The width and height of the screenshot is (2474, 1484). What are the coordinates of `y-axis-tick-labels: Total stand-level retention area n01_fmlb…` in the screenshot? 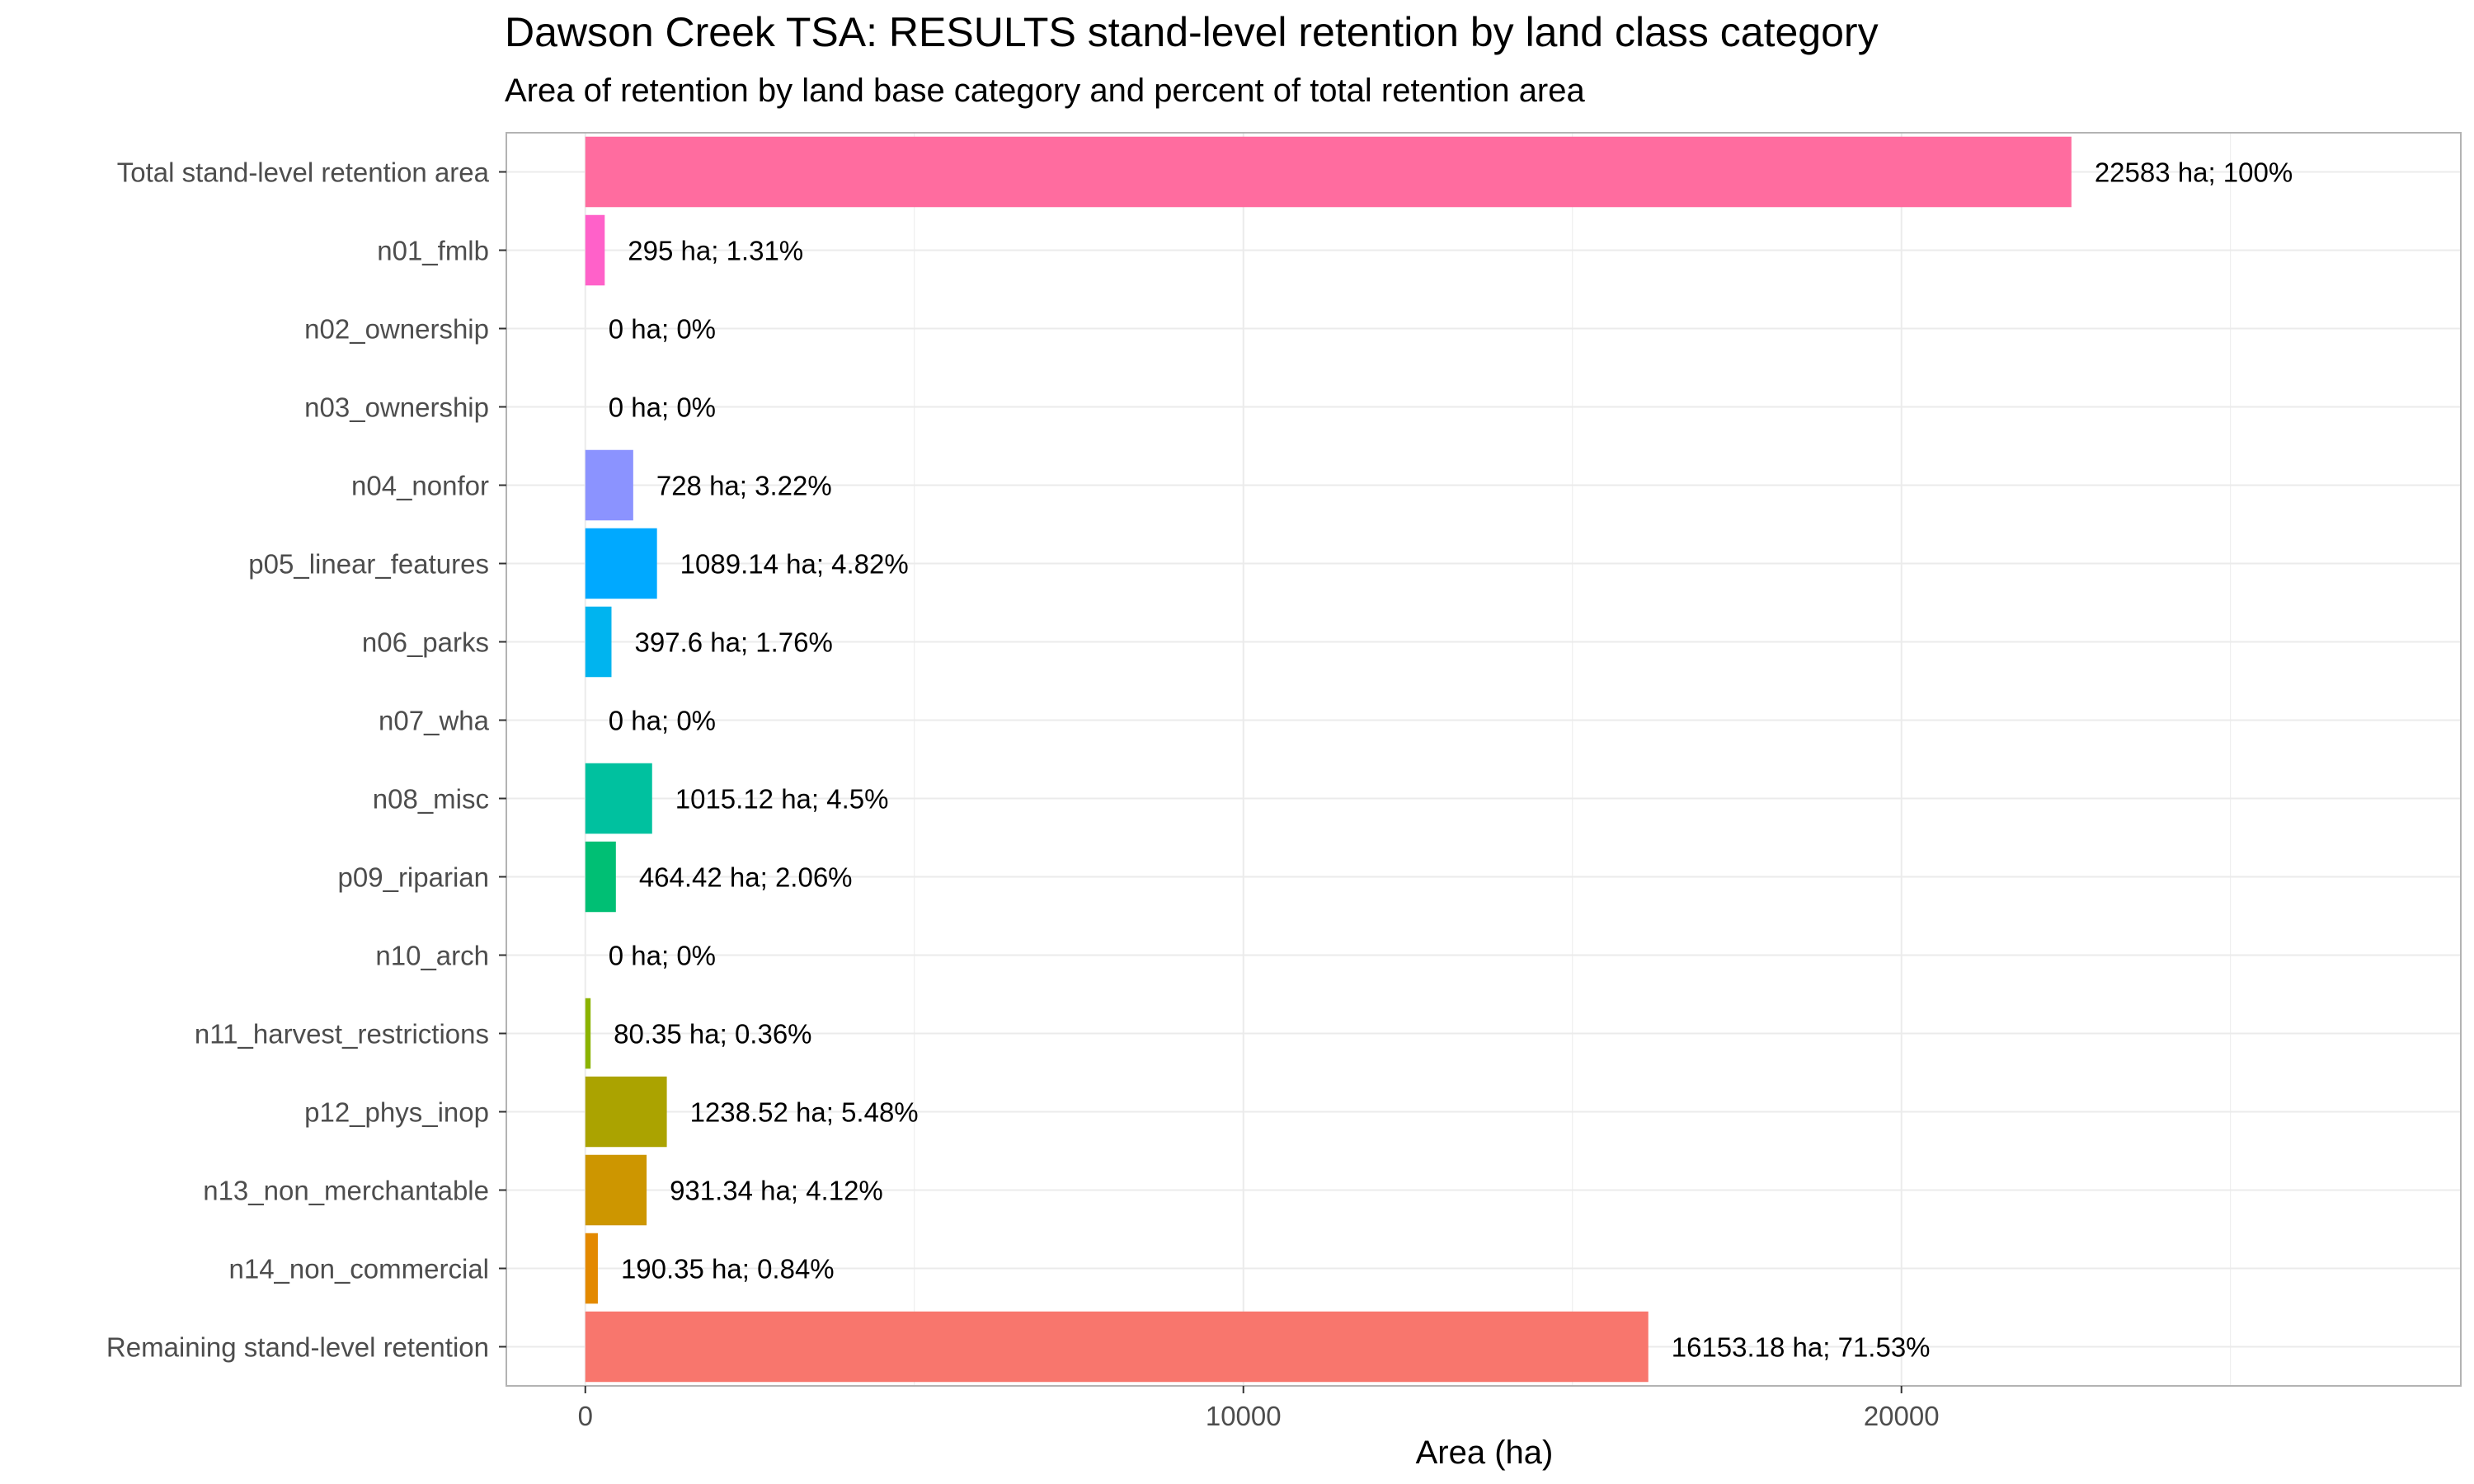 It's located at (306, 760).